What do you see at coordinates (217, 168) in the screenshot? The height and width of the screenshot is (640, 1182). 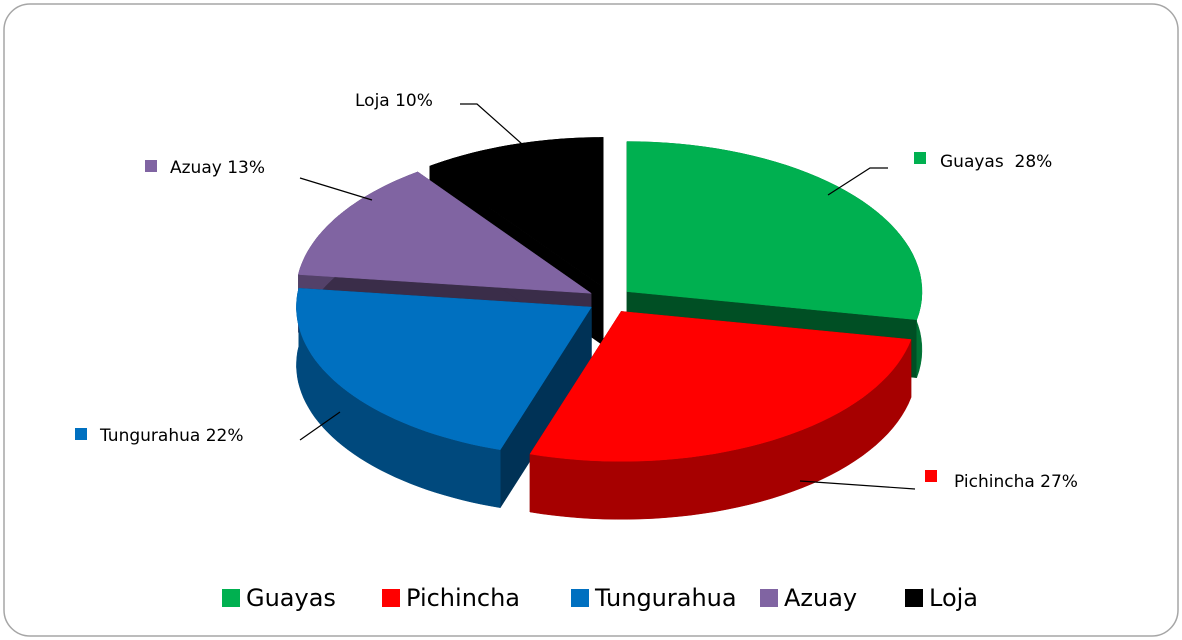 I see `data-label: Azuay 13%` at bounding box center [217, 168].